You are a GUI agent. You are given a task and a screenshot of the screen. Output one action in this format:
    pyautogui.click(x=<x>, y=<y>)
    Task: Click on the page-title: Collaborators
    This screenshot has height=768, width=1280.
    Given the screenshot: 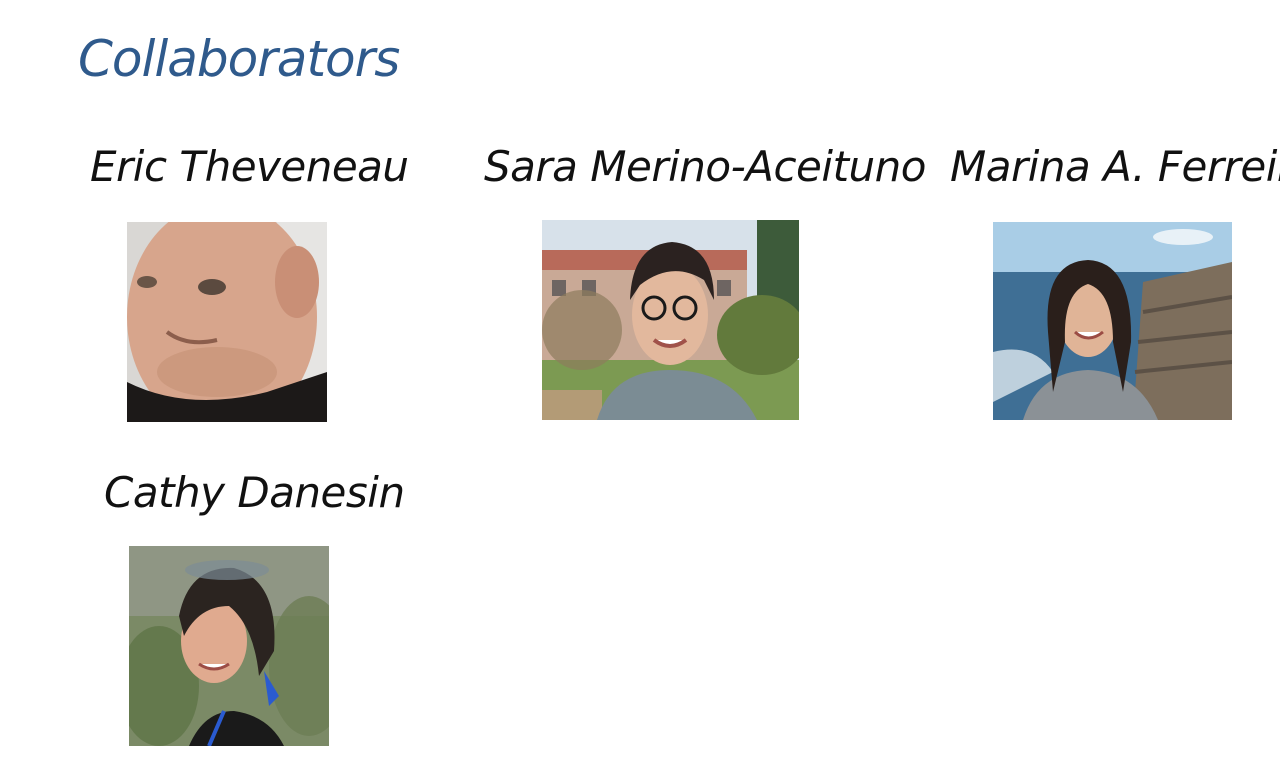 What is the action you would take?
    pyautogui.click(x=239, y=59)
    